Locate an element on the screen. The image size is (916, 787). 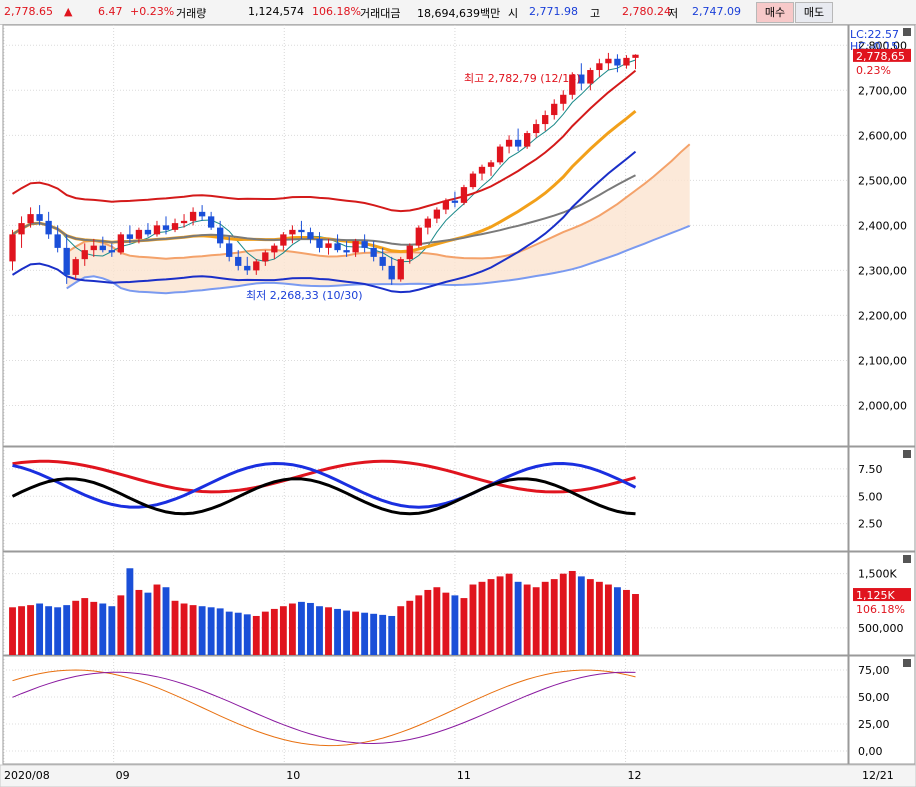
osc-red-line is located at coordinates (324, 476).